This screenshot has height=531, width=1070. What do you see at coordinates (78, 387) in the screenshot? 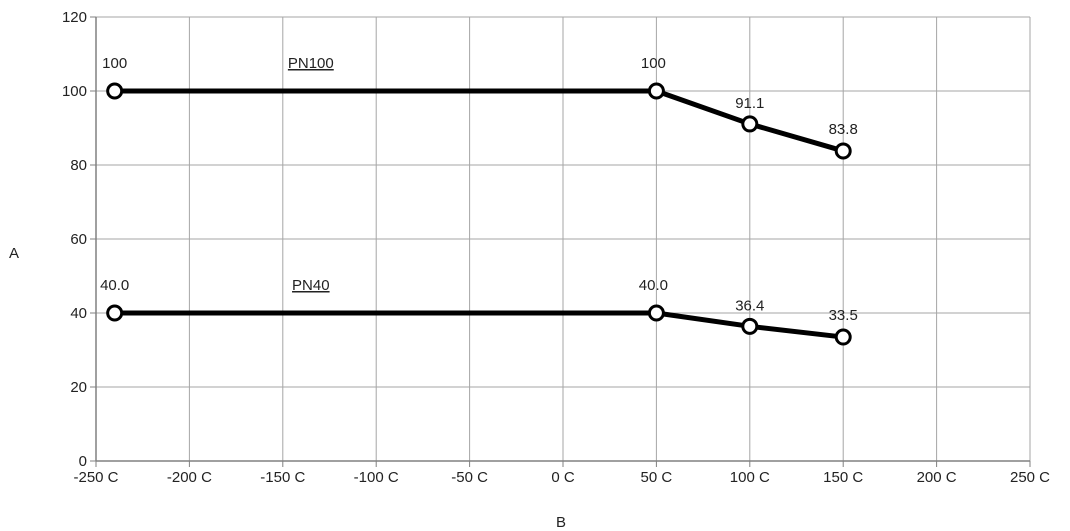
I see `y-tick-label: 20` at bounding box center [78, 387].